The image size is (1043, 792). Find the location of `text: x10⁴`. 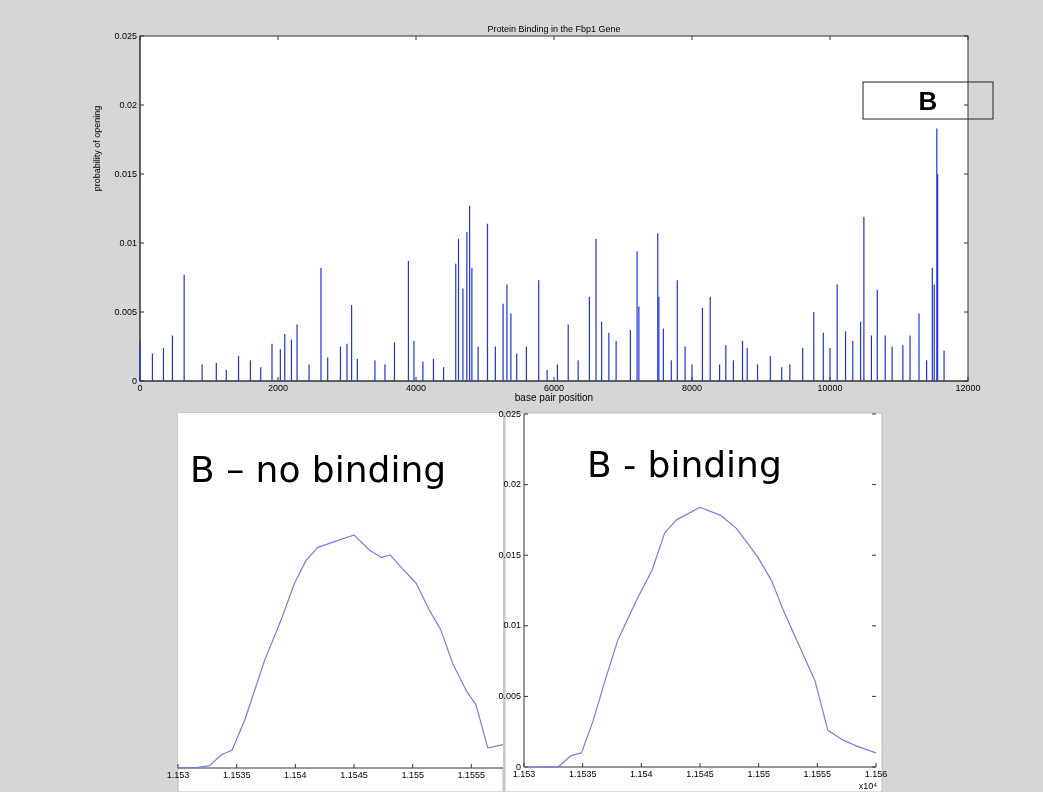

text: x10⁴ is located at coordinates (868, 786).